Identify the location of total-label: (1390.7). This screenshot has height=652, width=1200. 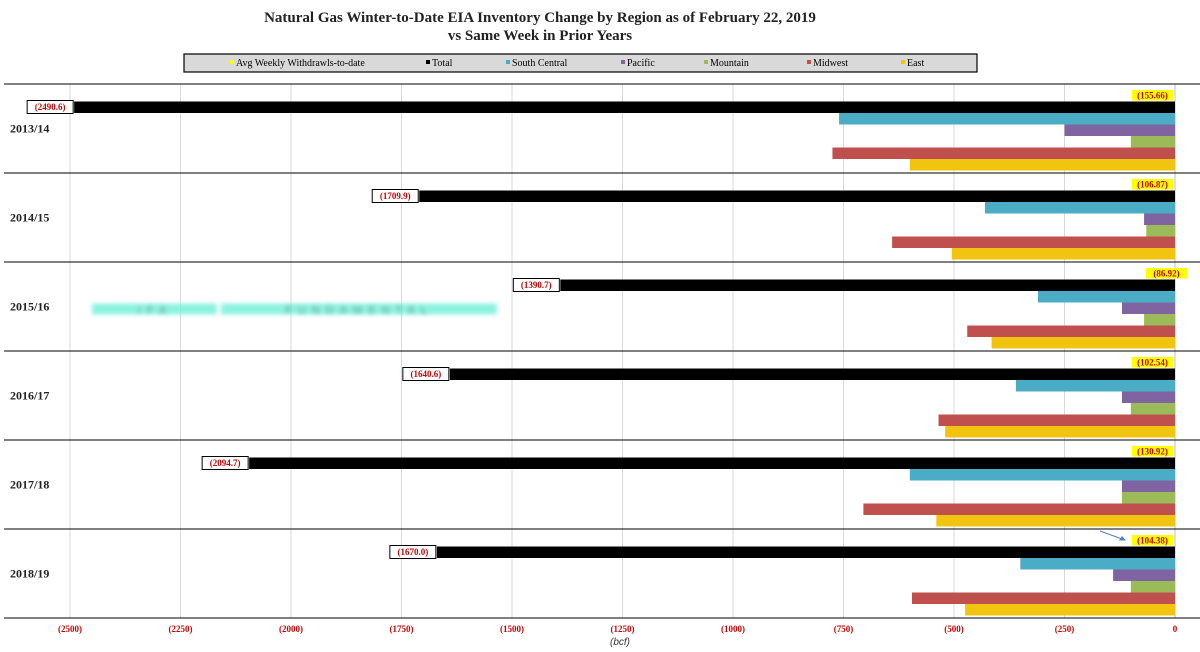
(536, 285).